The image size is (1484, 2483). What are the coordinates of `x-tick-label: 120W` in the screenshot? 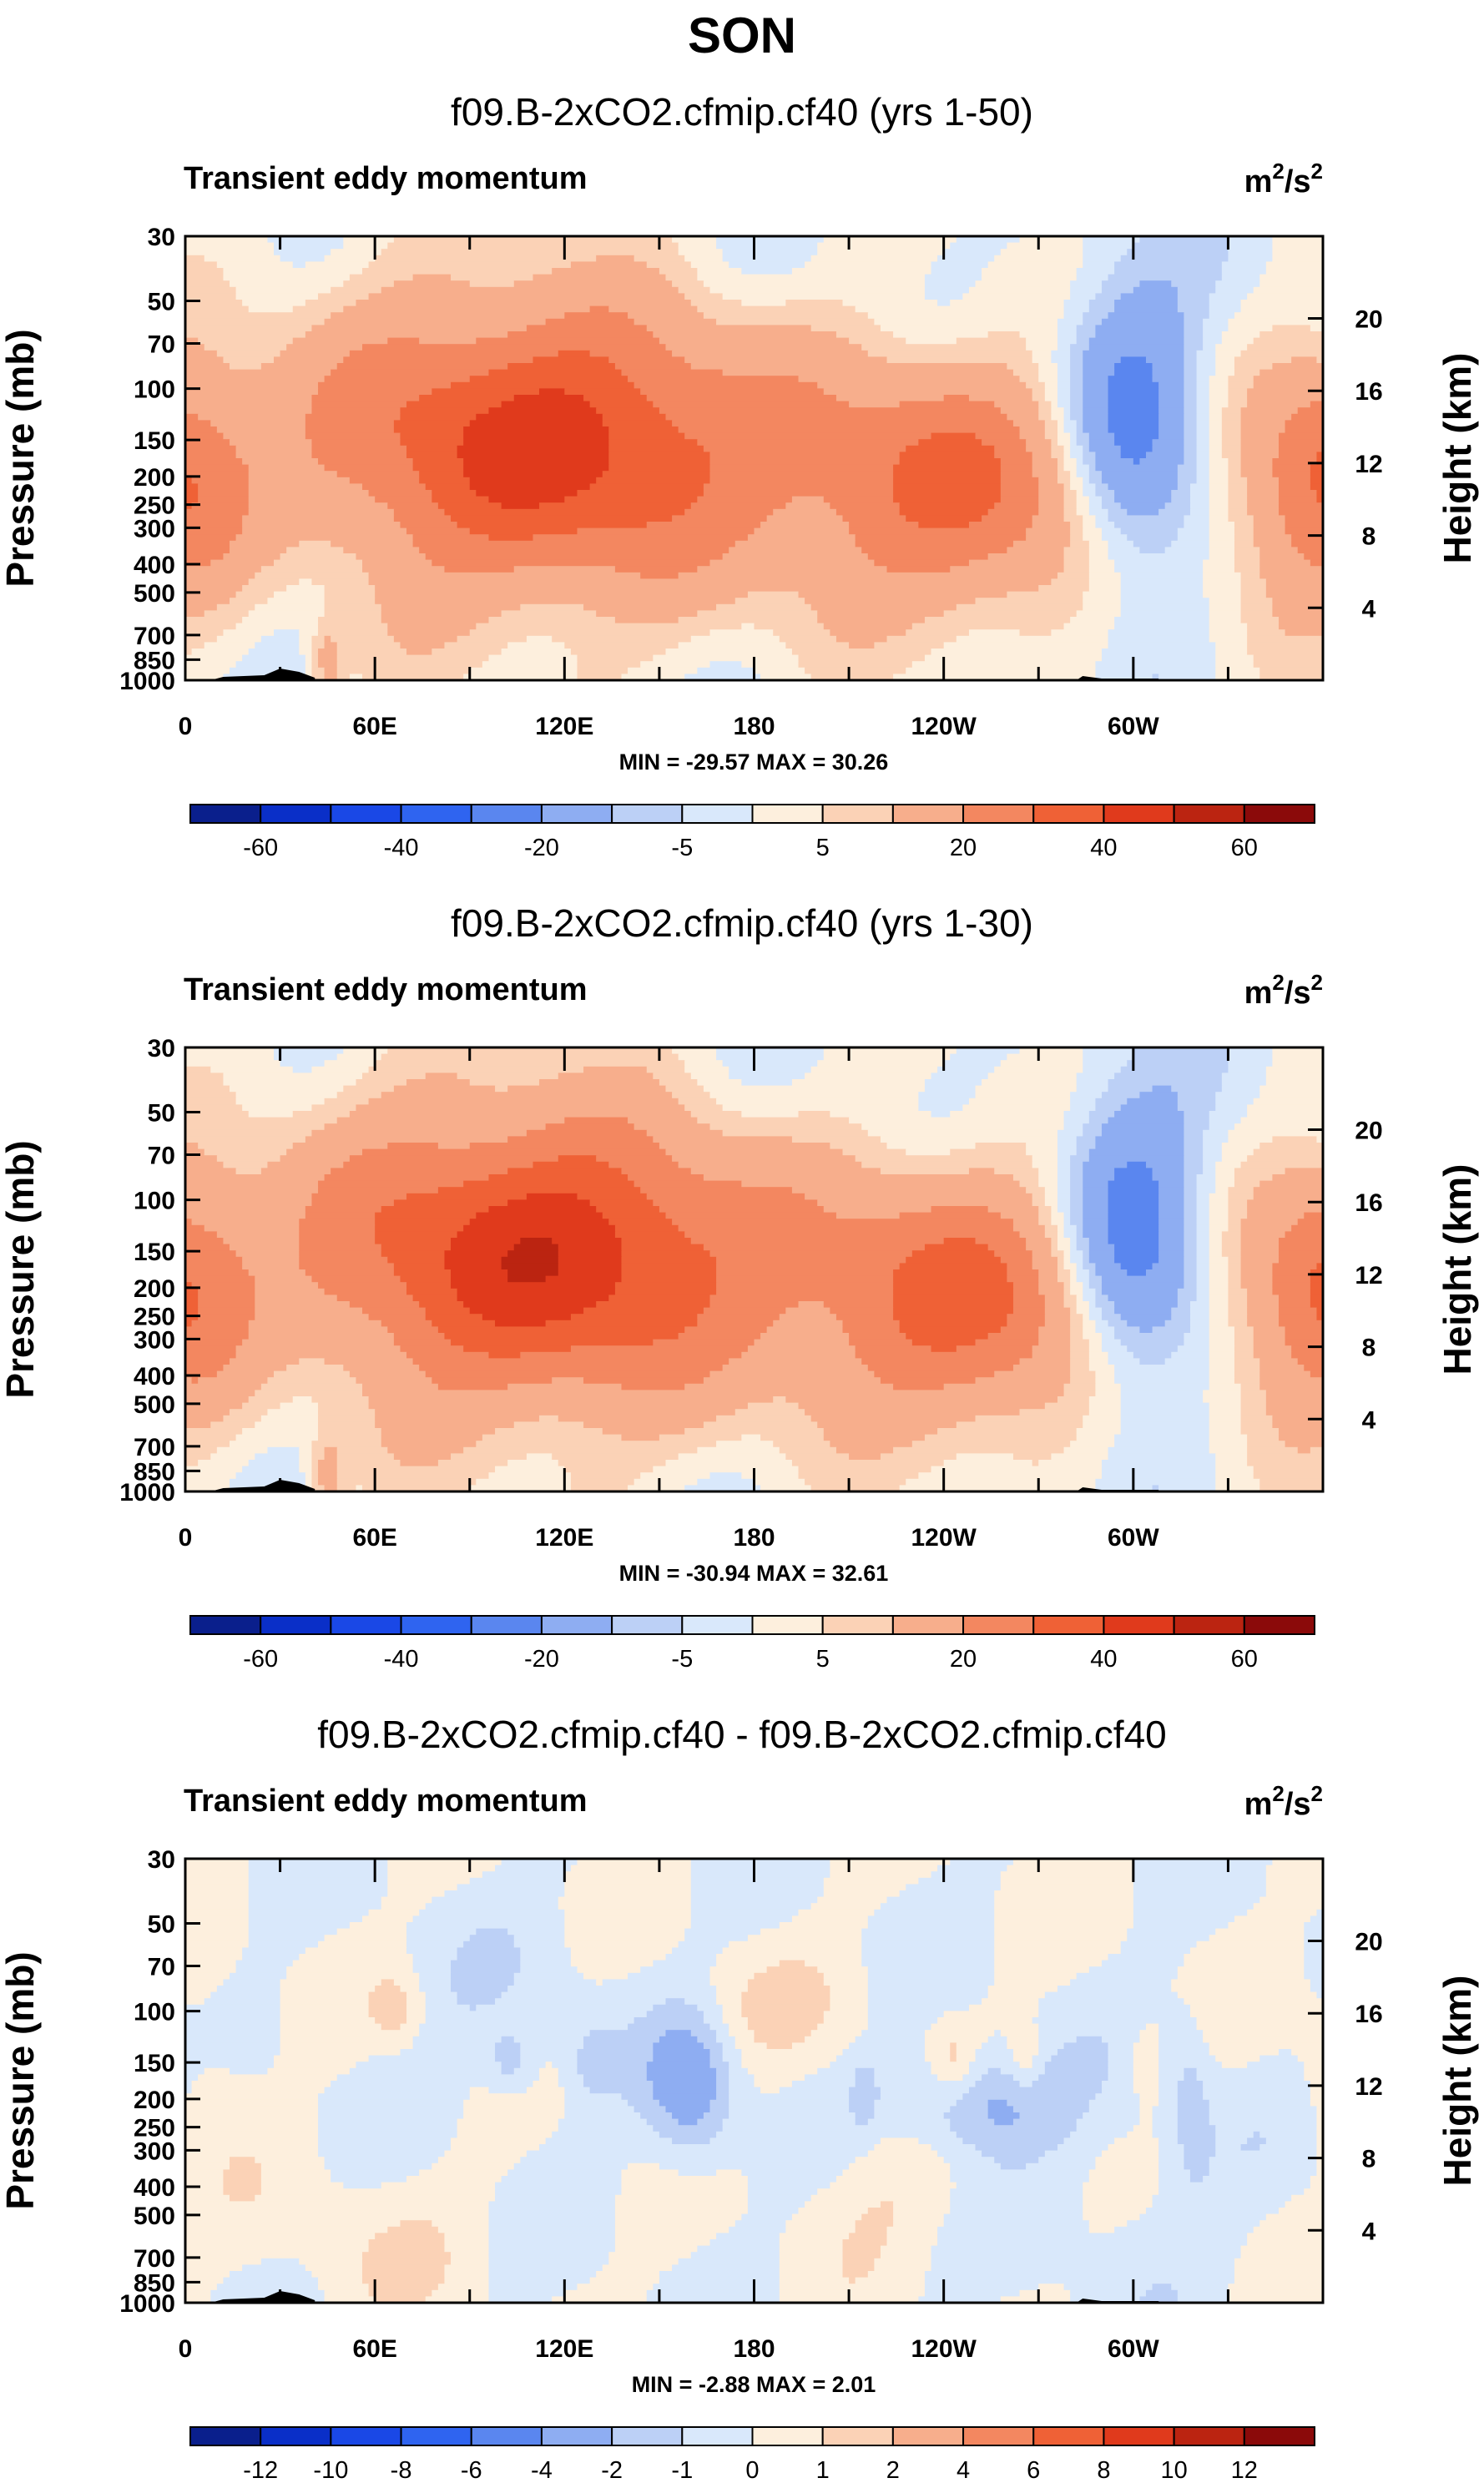 It's located at (944, 1538).